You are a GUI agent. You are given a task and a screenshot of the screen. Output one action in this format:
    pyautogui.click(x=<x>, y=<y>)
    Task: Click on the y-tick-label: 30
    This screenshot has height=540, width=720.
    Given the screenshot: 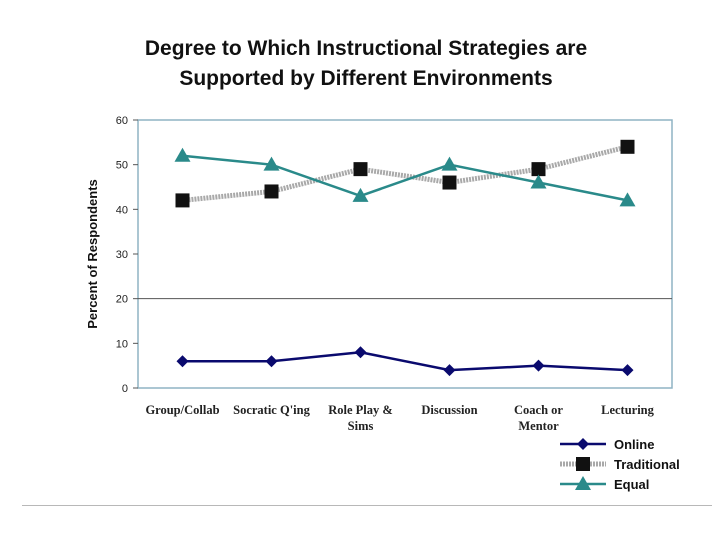 What is the action you would take?
    pyautogui.click(x=122, y=255)
    